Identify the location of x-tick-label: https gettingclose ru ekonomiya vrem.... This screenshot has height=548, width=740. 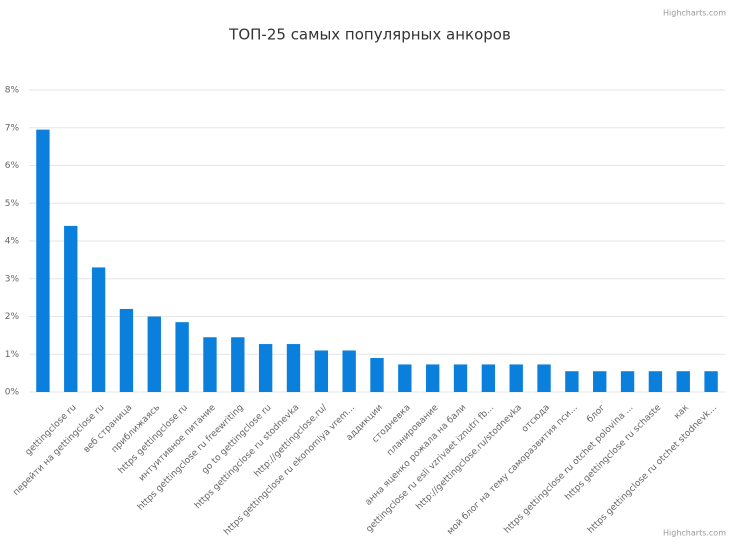
(289, 470).